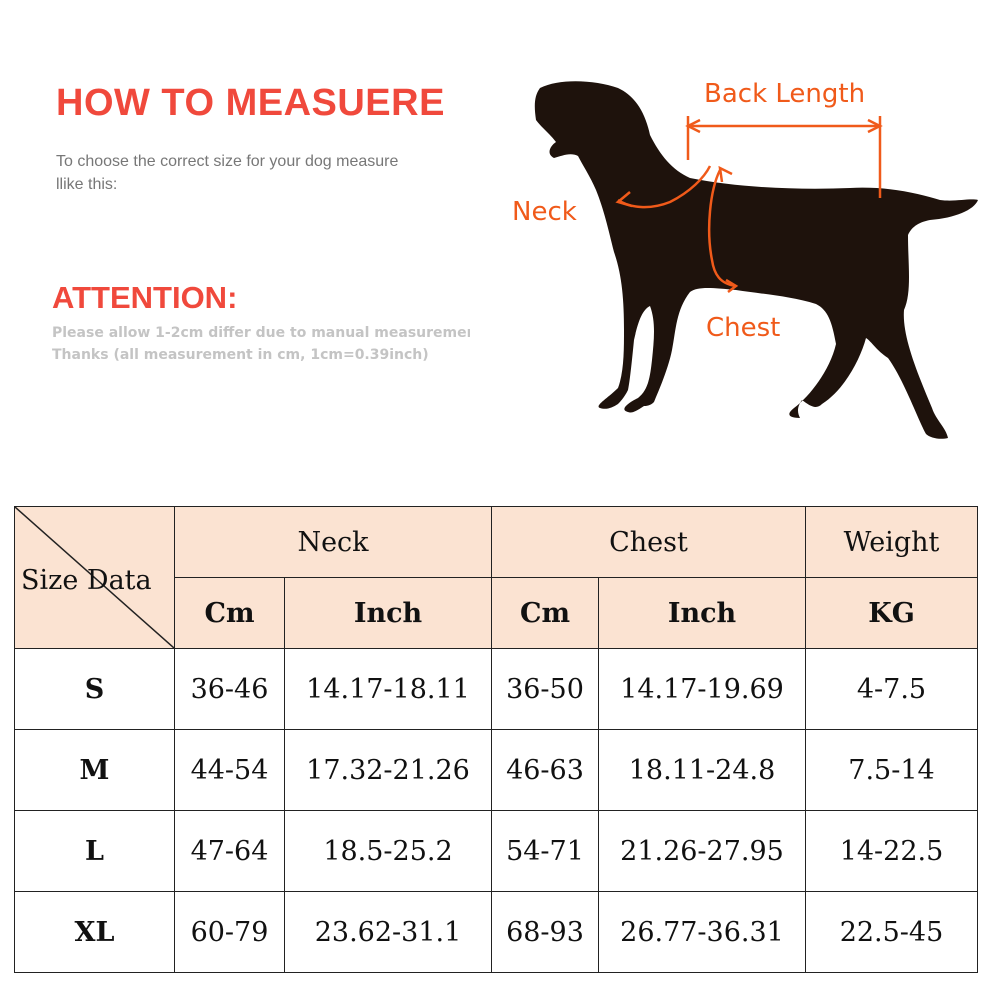 The width and height of the screenshot is (1000, 1000). What do you see at coordinates (229, 932) in the screenshot?
I see `neck-cm-cell: 60-79` at bounding box center [229, 932].